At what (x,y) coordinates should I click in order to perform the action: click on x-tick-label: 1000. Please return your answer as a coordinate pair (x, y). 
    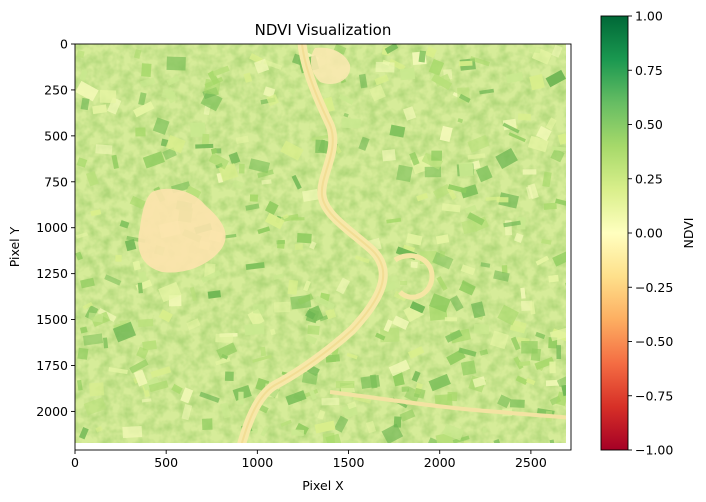
    Looking at the image, I should click on (257, 462).